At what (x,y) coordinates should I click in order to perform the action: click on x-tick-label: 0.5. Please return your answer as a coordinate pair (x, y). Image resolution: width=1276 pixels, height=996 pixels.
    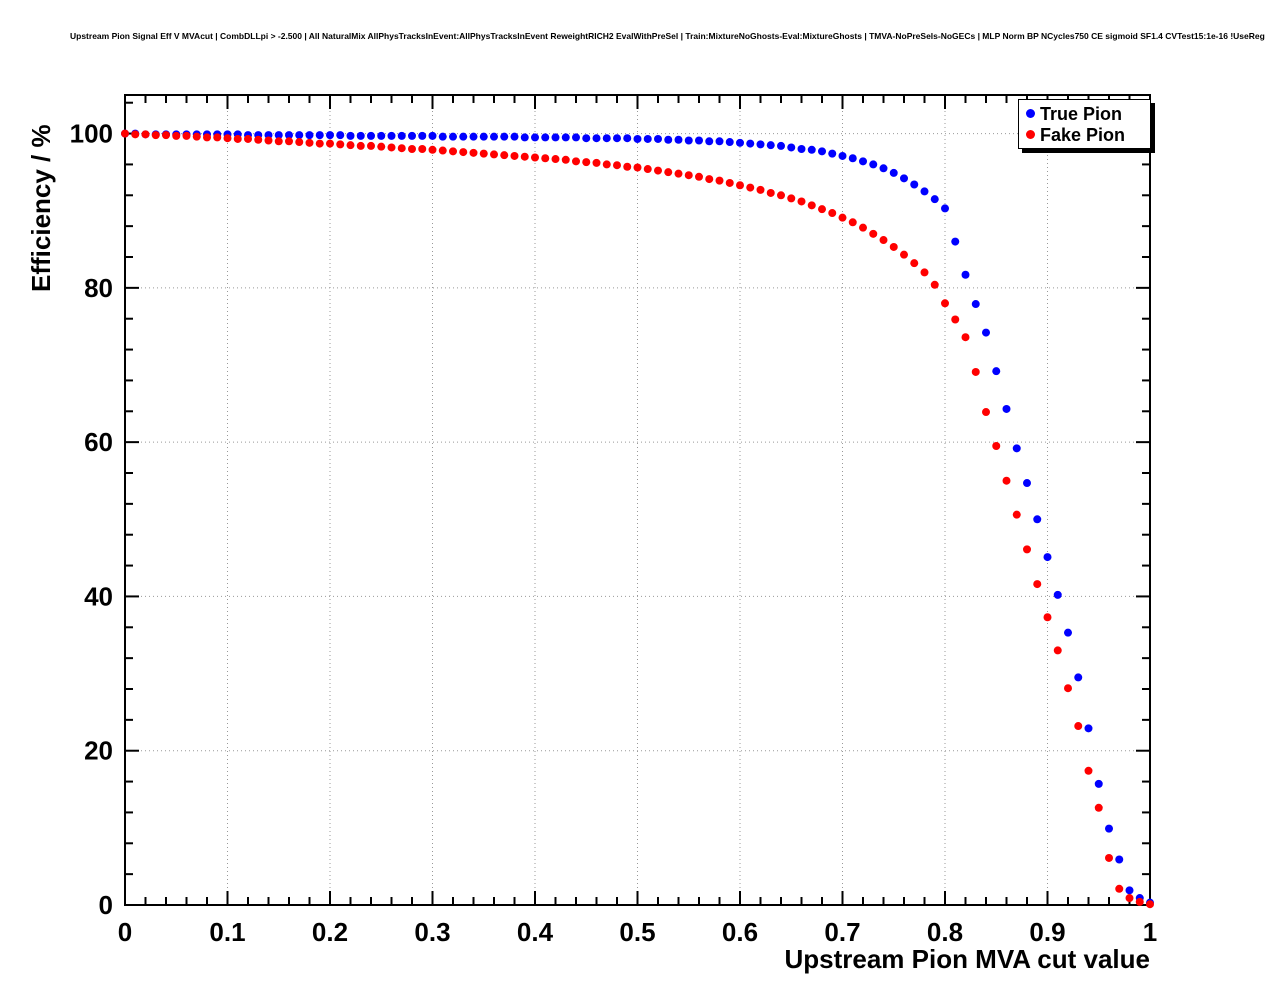
    Looking at the image, I should click on (637, 932).